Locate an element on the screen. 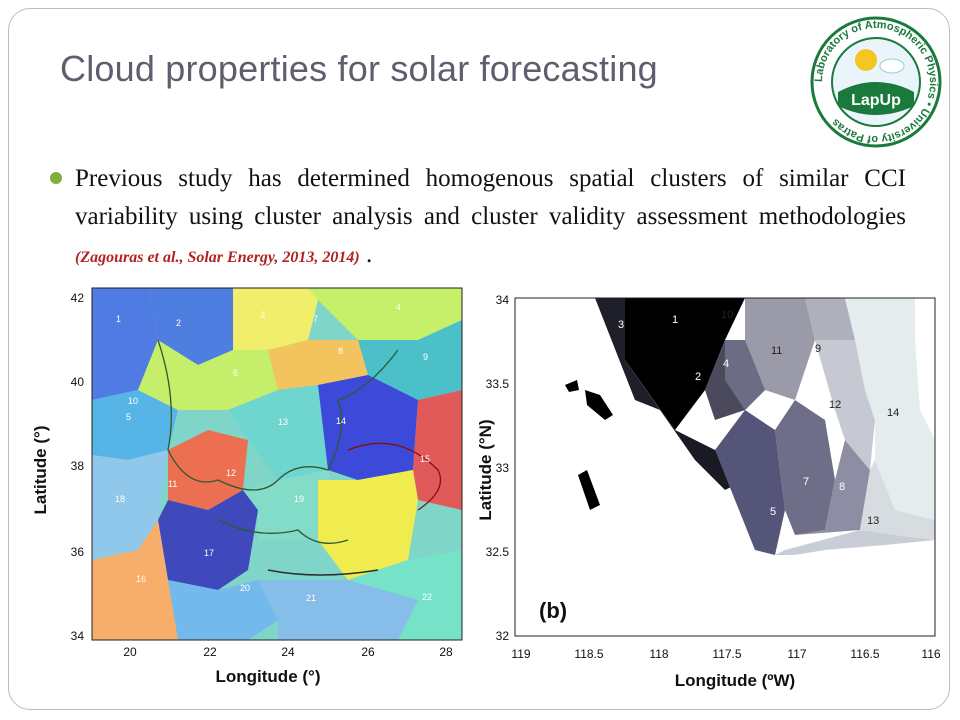 This screenshot has width=960, height=720. cloud-icon is located at coordinates (892, 66).